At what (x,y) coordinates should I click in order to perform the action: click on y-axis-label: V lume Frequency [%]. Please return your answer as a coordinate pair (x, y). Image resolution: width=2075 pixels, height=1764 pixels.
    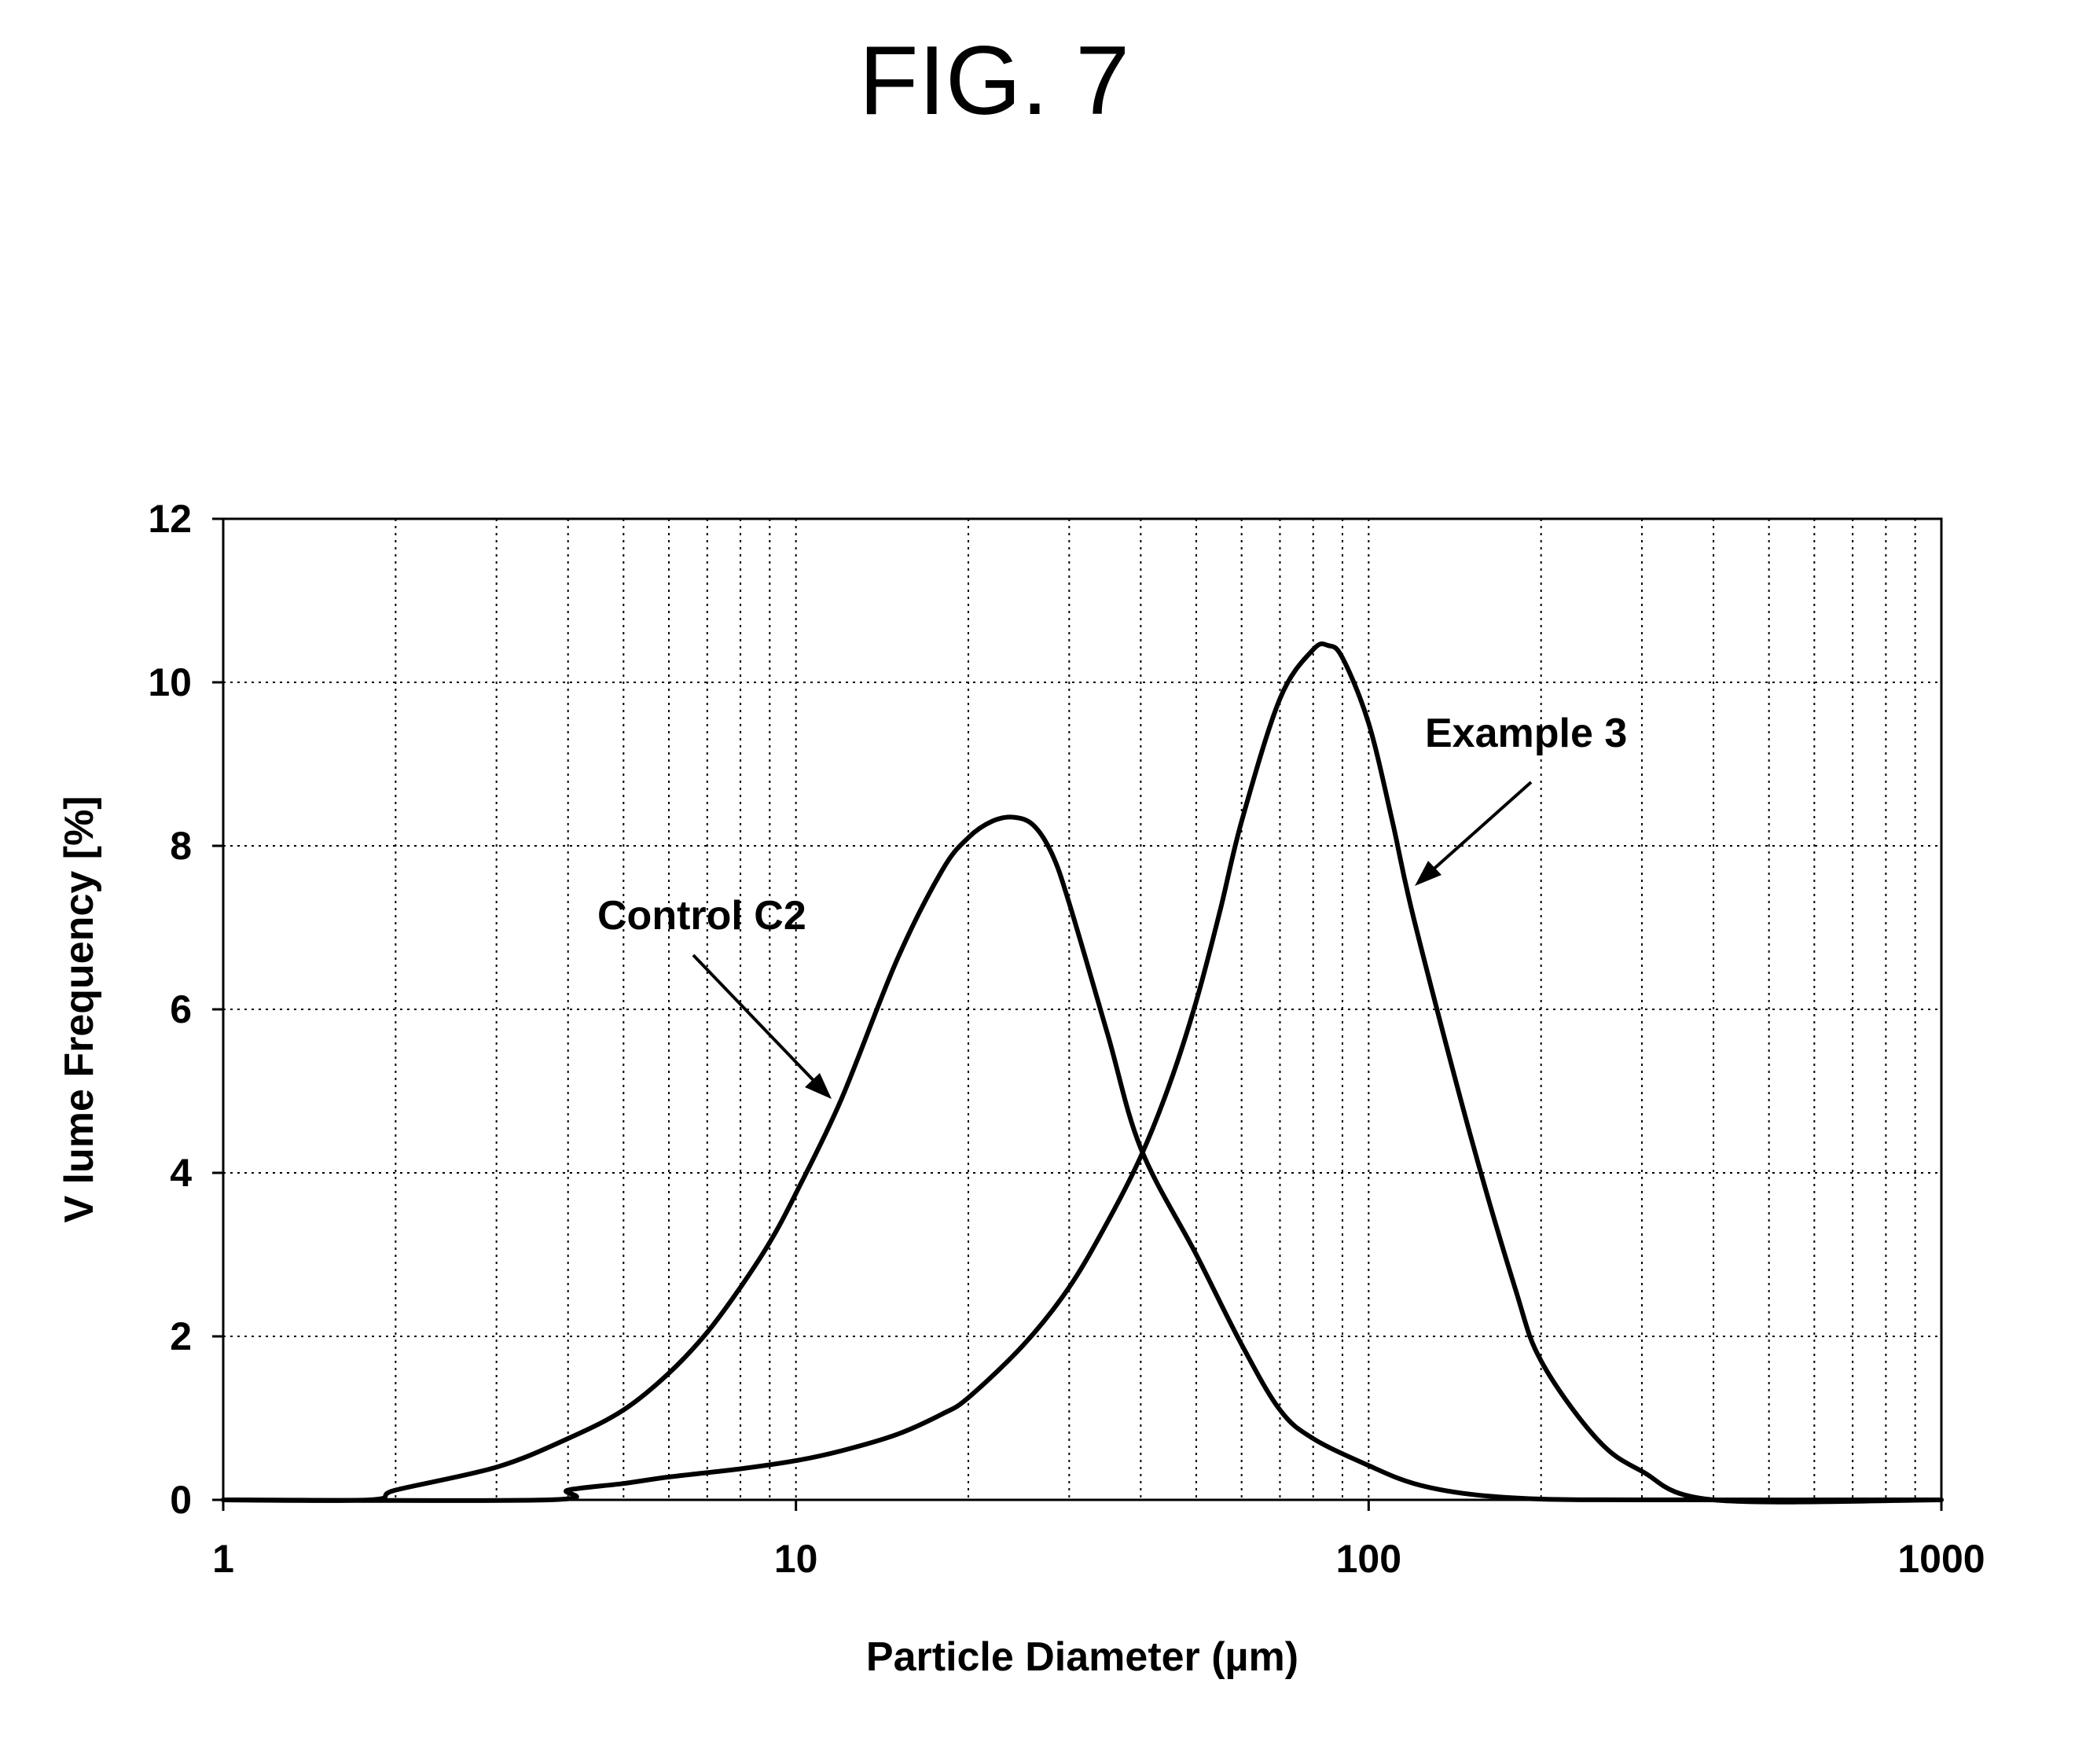
    Looking at the image, I should click on (79, 1009).